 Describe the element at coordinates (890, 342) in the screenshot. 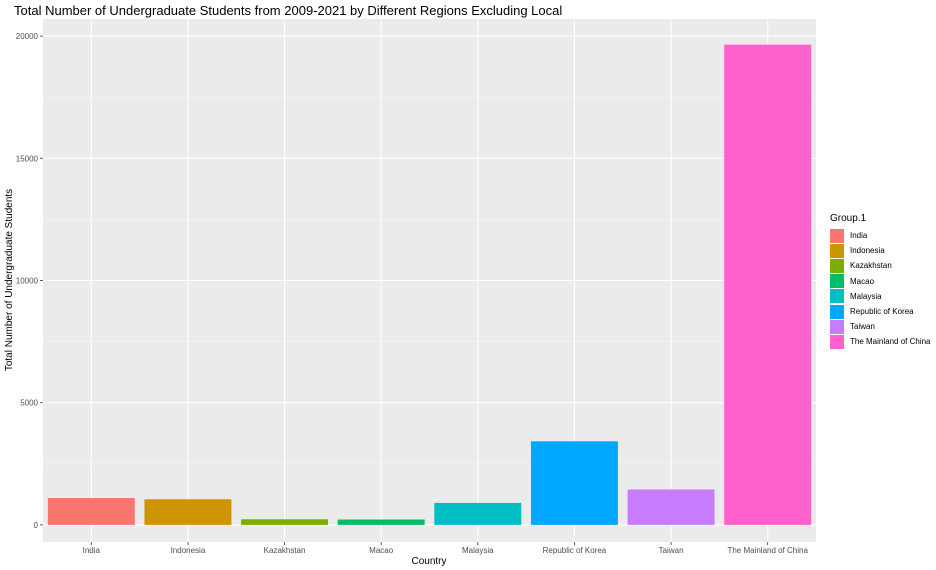

I see `legend-label: The Mainland of China` at that location.